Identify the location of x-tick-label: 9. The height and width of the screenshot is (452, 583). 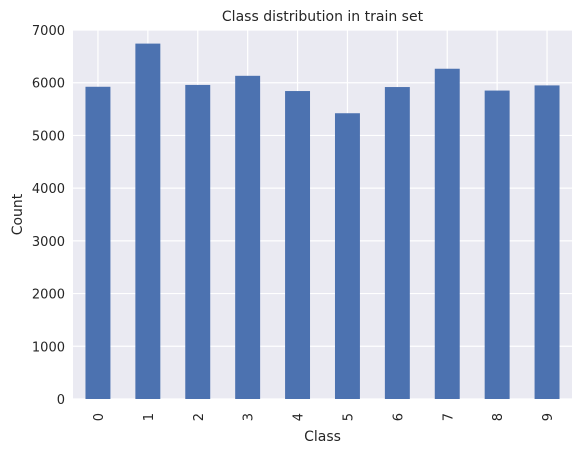
(548, 417).